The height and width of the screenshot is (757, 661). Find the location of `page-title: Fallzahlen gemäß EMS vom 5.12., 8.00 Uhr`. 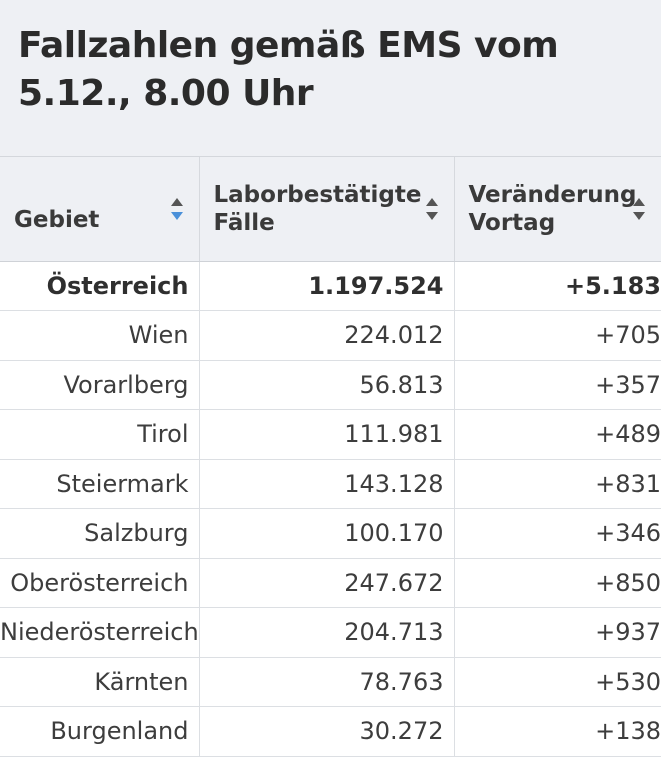

page-title: Fallzahlen gemäß EMS vom 5.12., 8.00 Uhr is located at coordinates (288, 69).